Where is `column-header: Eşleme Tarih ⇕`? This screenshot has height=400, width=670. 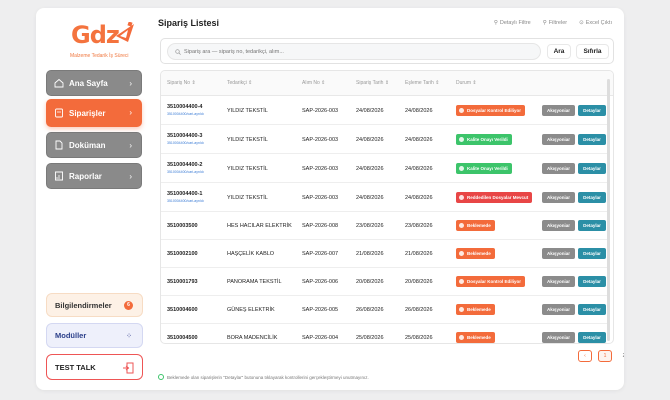
column-header: Eşleme Tarih ⇕ is located at coordinates (422, 83).